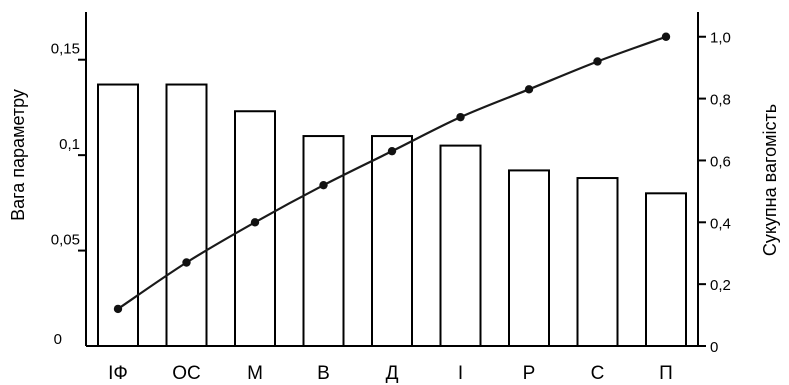 This screenshot has width=789, height=385. What do you see at coordinates (255, 373) in the screenshot?
I see `category-label: М` at bounding box center [255, 373].